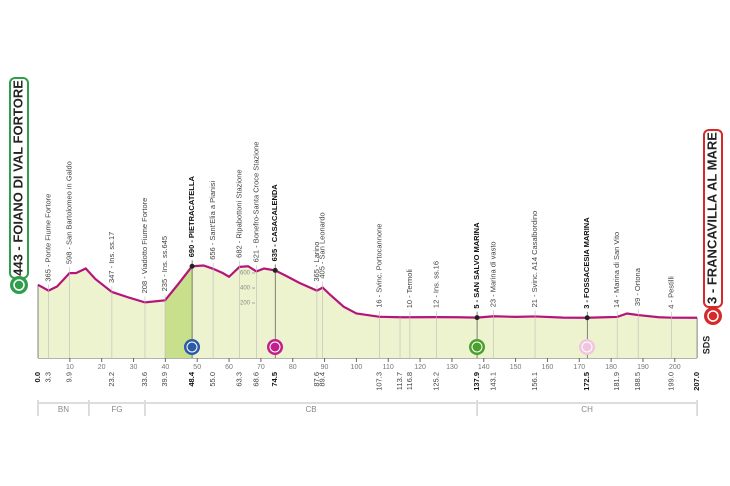  Describe the element at coordinates (17, 178) in the screenshot. I see `start-label: 443 - FOIANO DI VAL FORTORE` at that location.